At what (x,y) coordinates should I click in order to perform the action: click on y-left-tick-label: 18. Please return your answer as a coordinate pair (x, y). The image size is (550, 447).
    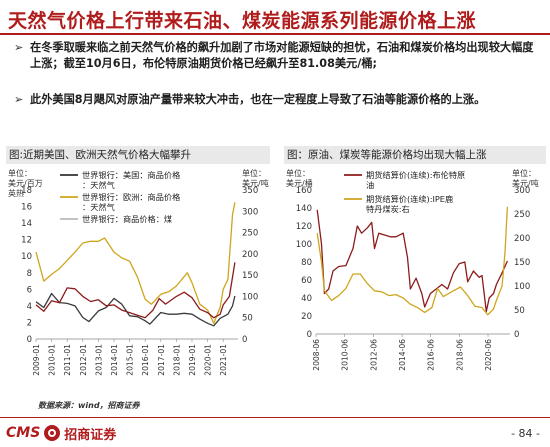
    Looking at the image, I should click on (26, 191).